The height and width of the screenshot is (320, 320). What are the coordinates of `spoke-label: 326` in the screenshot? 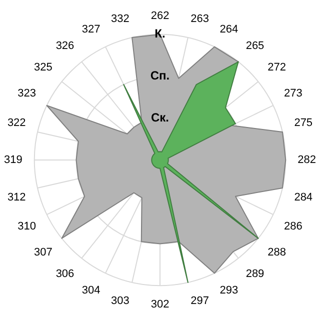 It's located at (65, 46).